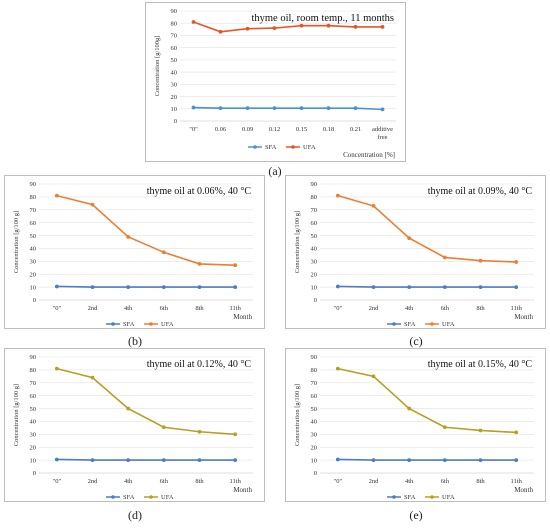  Describe the element at coordinates (382, 137) in the screenshot. I see `x-tick-label: free` at that location.